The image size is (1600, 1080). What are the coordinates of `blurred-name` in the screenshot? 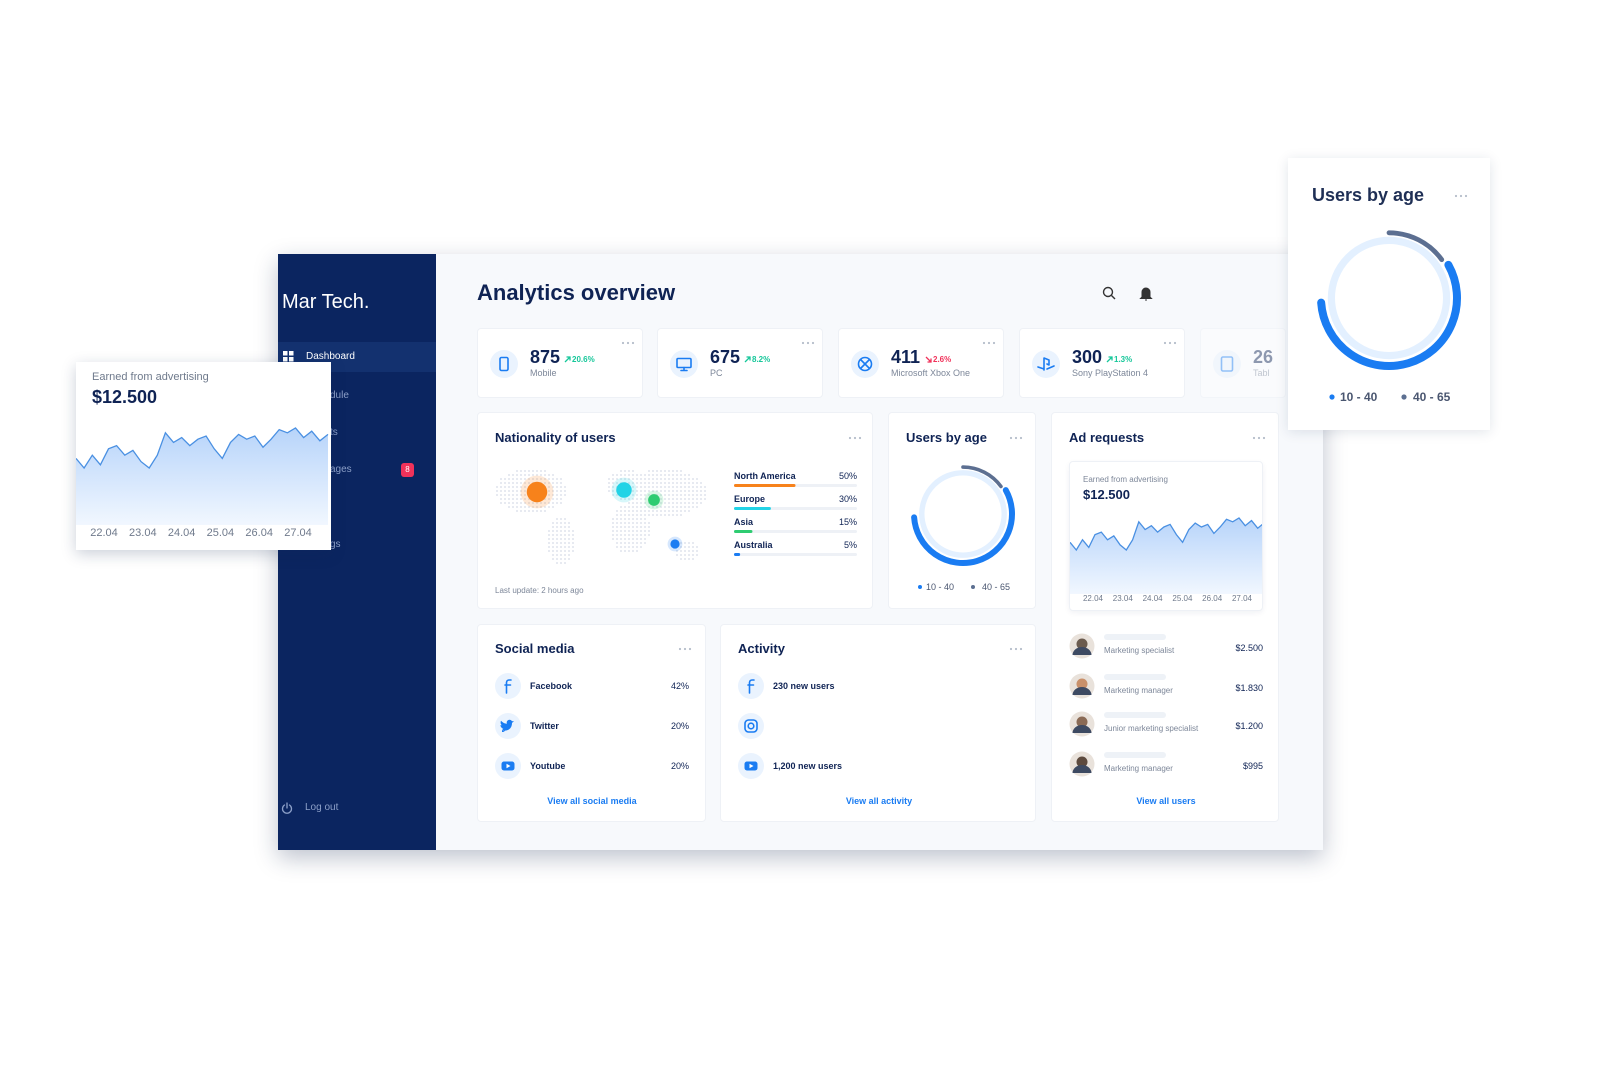 It's located at (1135, 637).